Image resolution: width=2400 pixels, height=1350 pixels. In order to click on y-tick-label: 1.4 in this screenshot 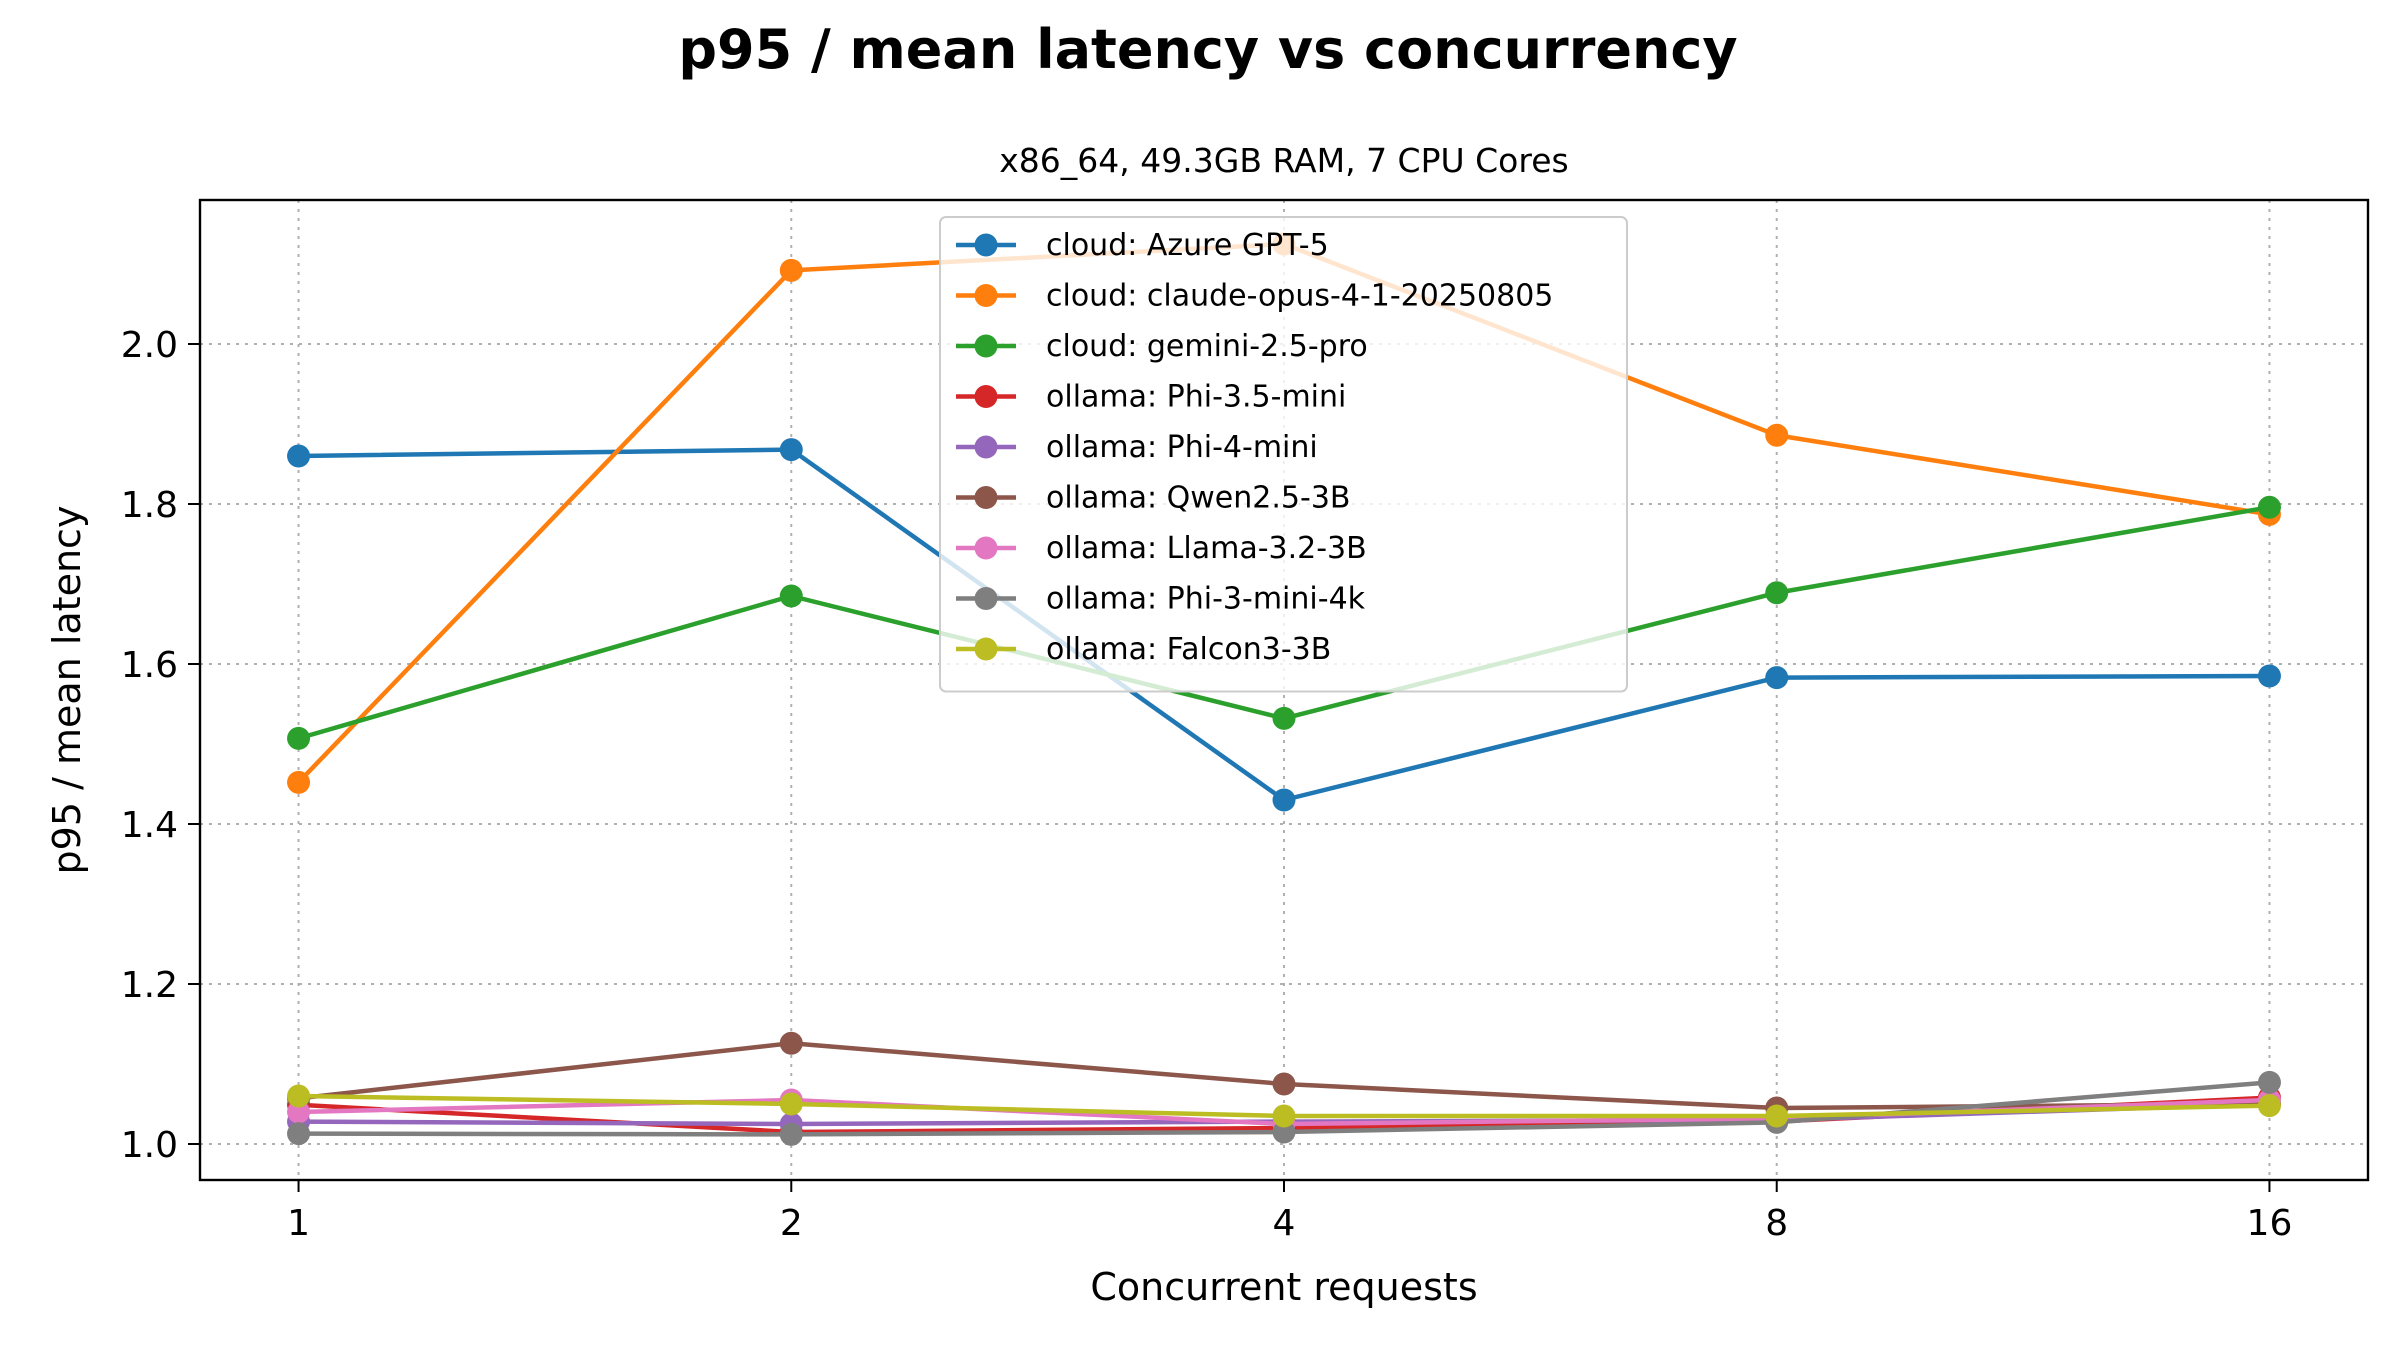, I will do `click(149, 825)`.